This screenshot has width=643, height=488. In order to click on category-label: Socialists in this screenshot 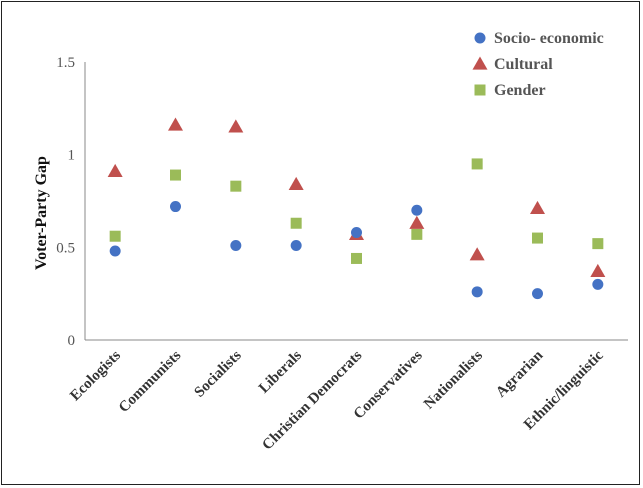, I will do `click(217, 373)`.